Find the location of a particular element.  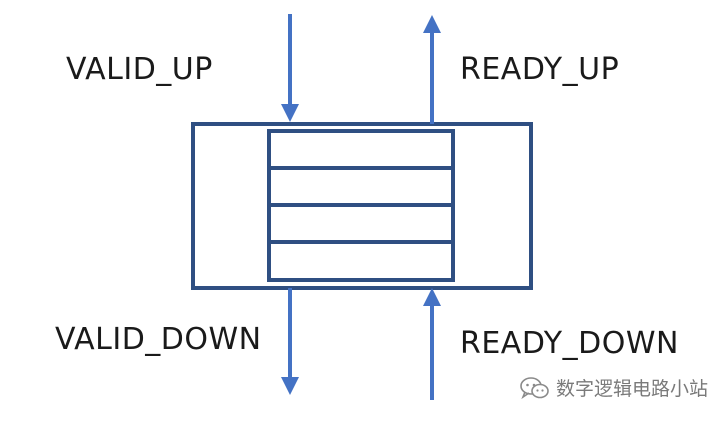

ready-up-arrow is located at coordinates (432, 69).